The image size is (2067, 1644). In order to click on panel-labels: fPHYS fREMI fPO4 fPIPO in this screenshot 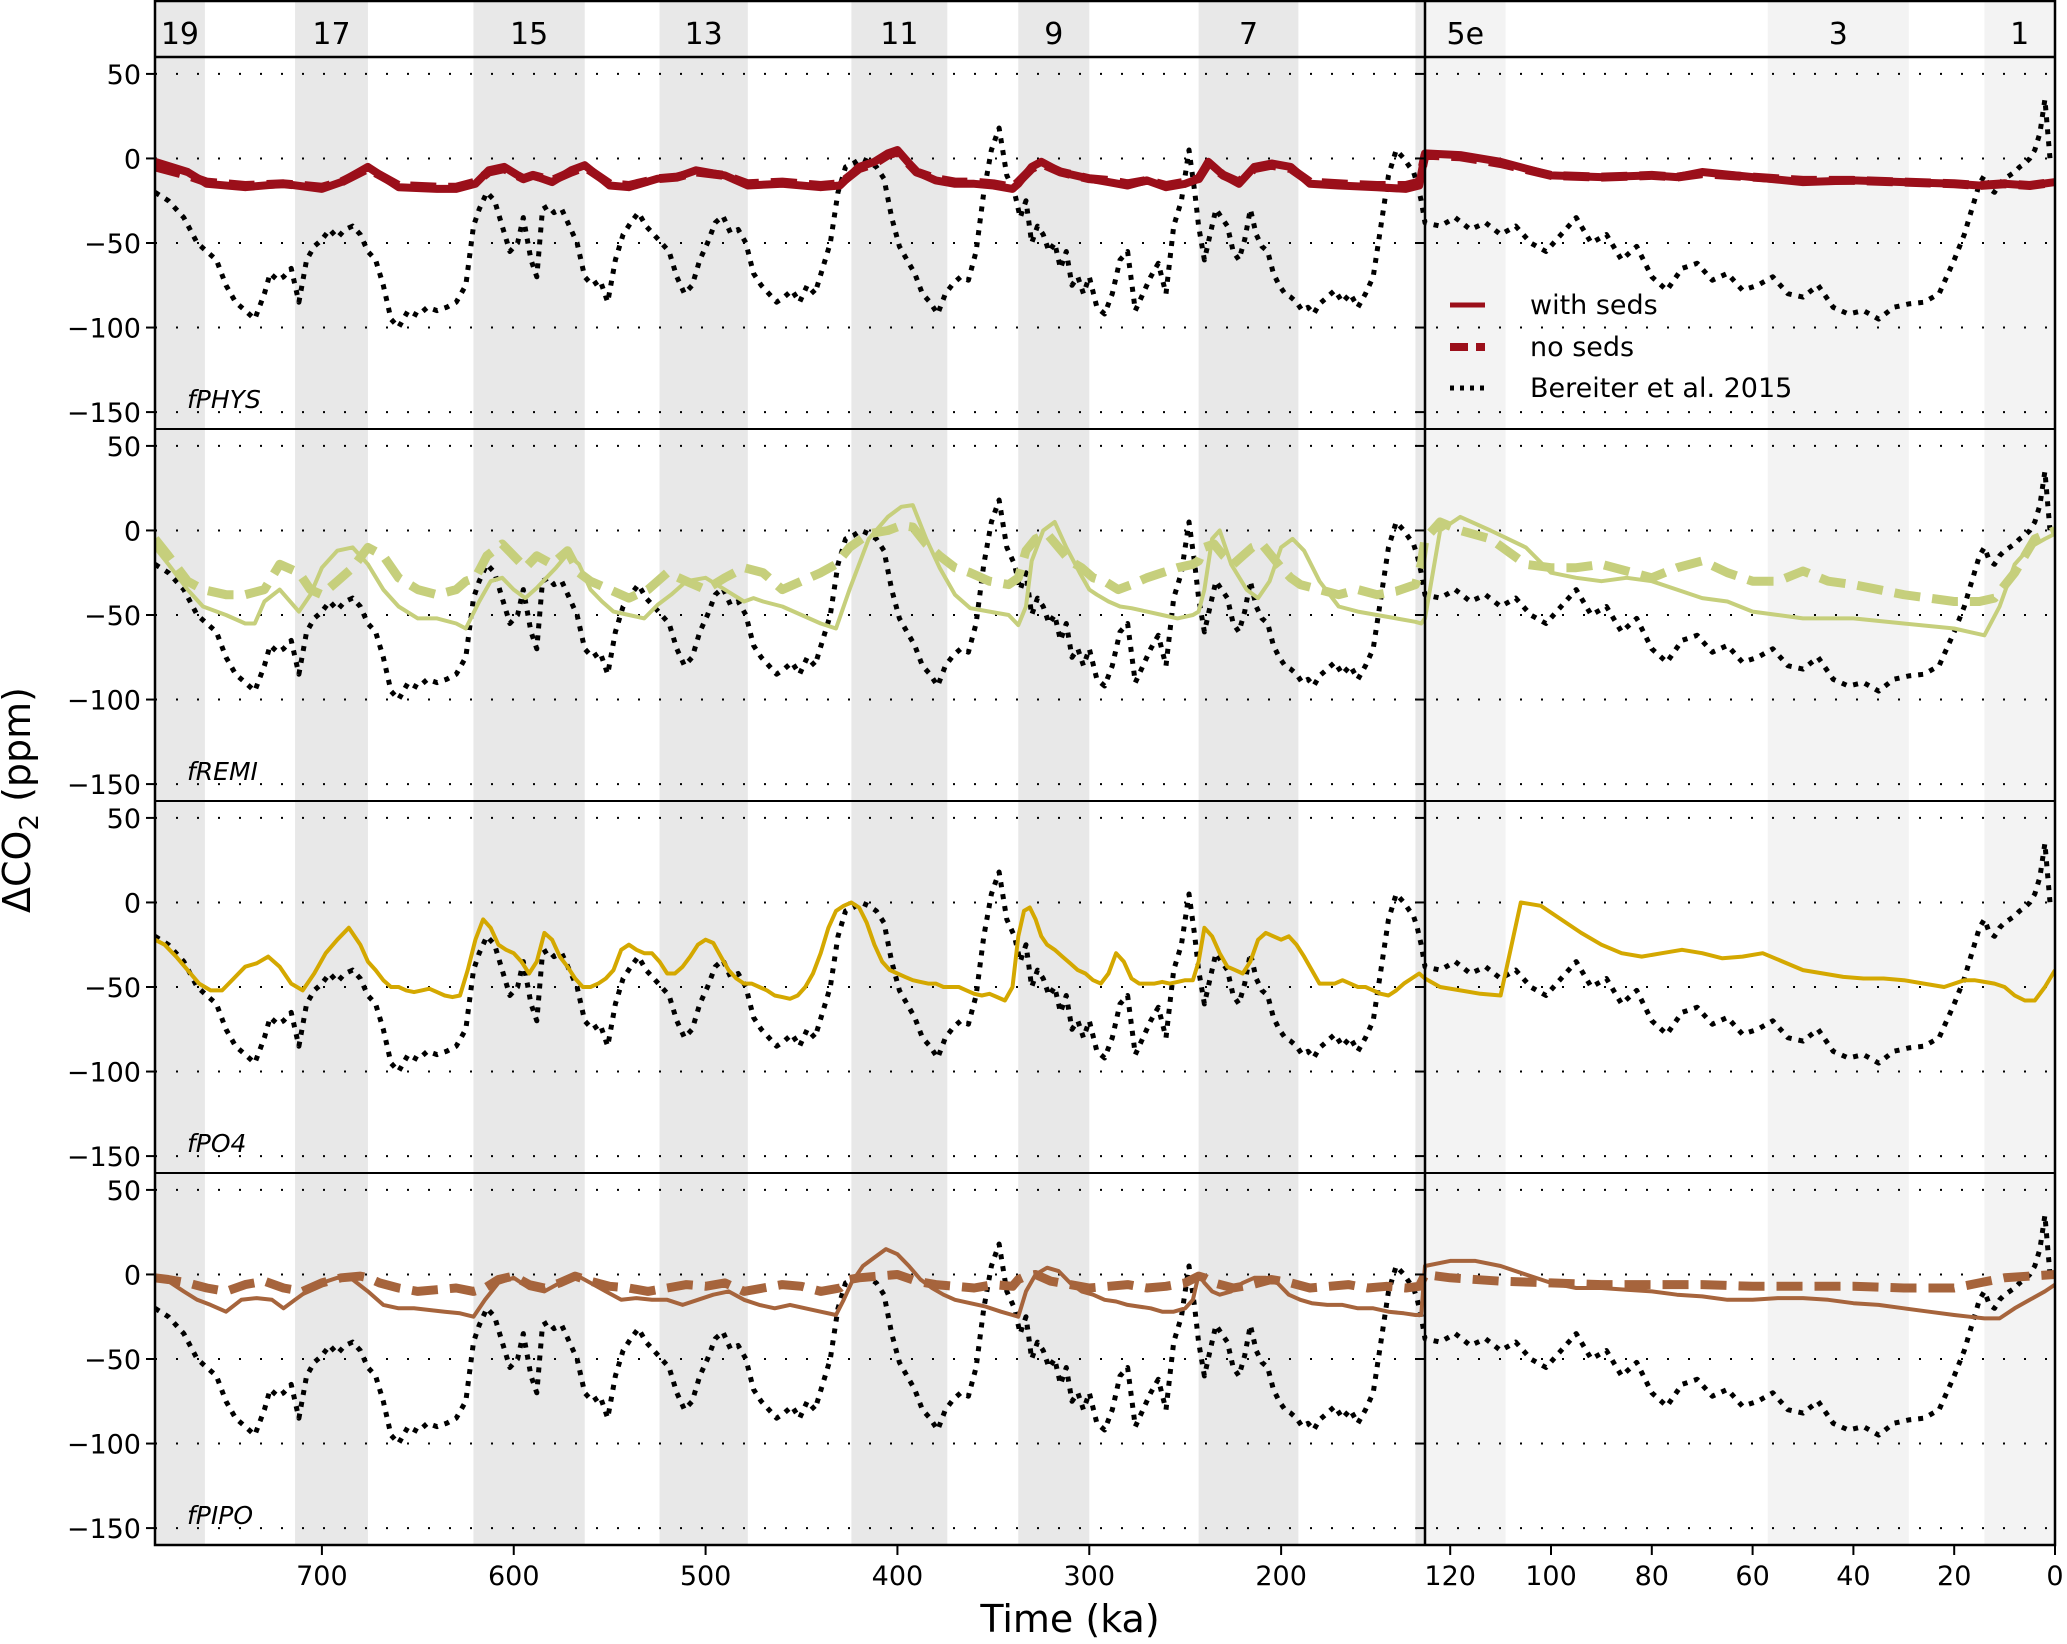, I will do `click(224, 957)`.